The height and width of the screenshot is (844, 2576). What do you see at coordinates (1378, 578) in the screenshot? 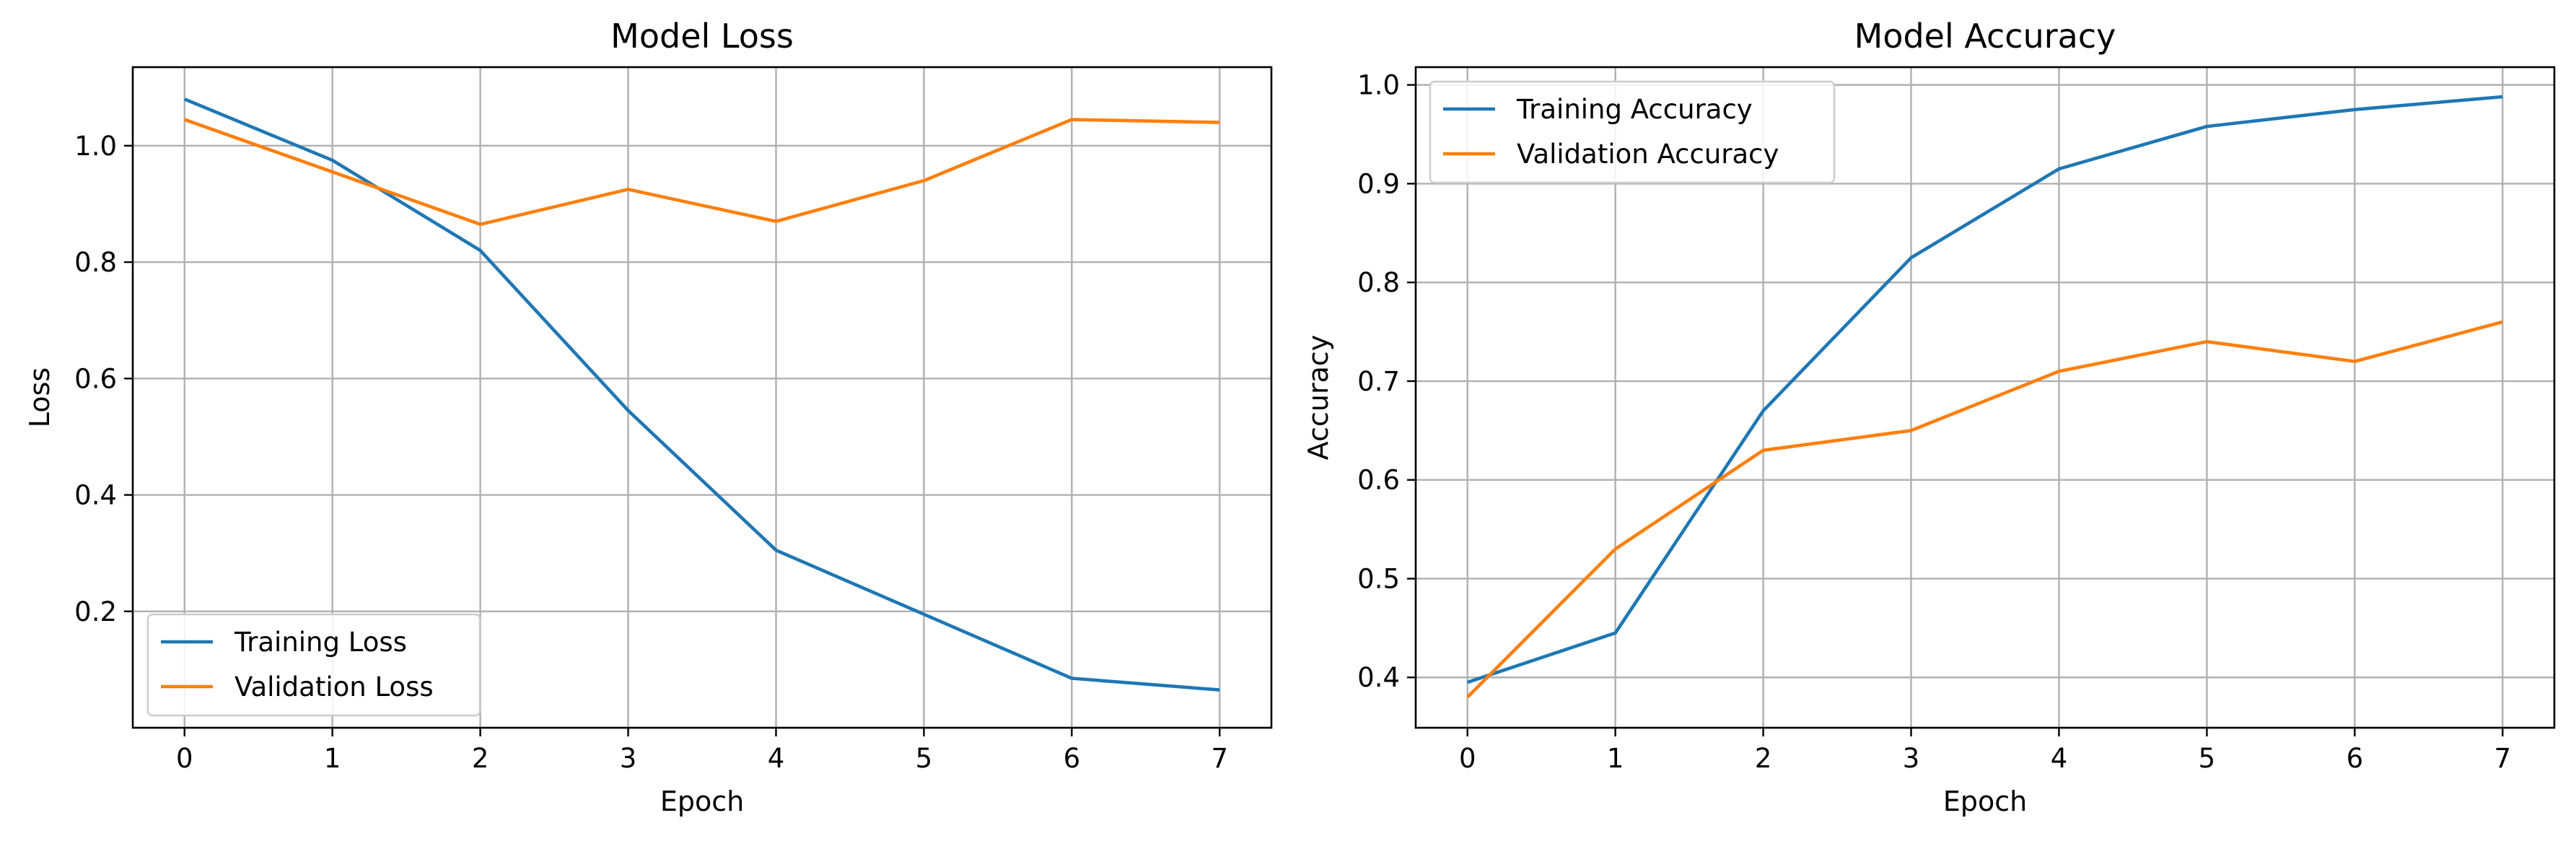
I see `accuracy-y-tick-label: 0.5` at bounding box center [1378, 578].